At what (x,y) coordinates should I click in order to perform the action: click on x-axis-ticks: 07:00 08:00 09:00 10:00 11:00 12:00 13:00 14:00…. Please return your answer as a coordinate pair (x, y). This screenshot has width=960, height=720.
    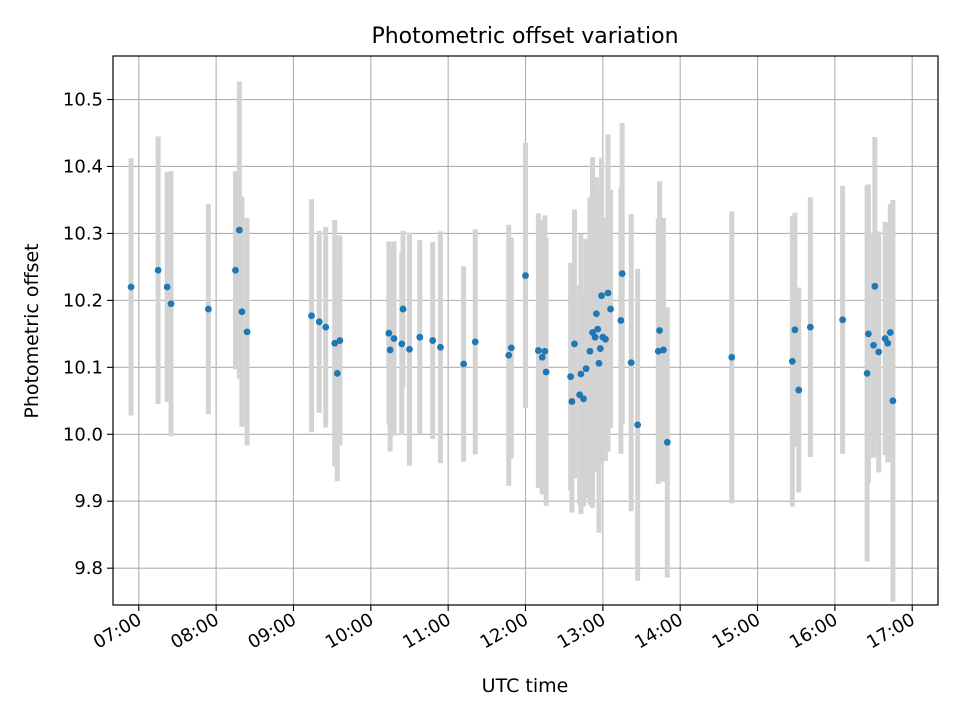
    Looking at the image, I should click on (504, 629).